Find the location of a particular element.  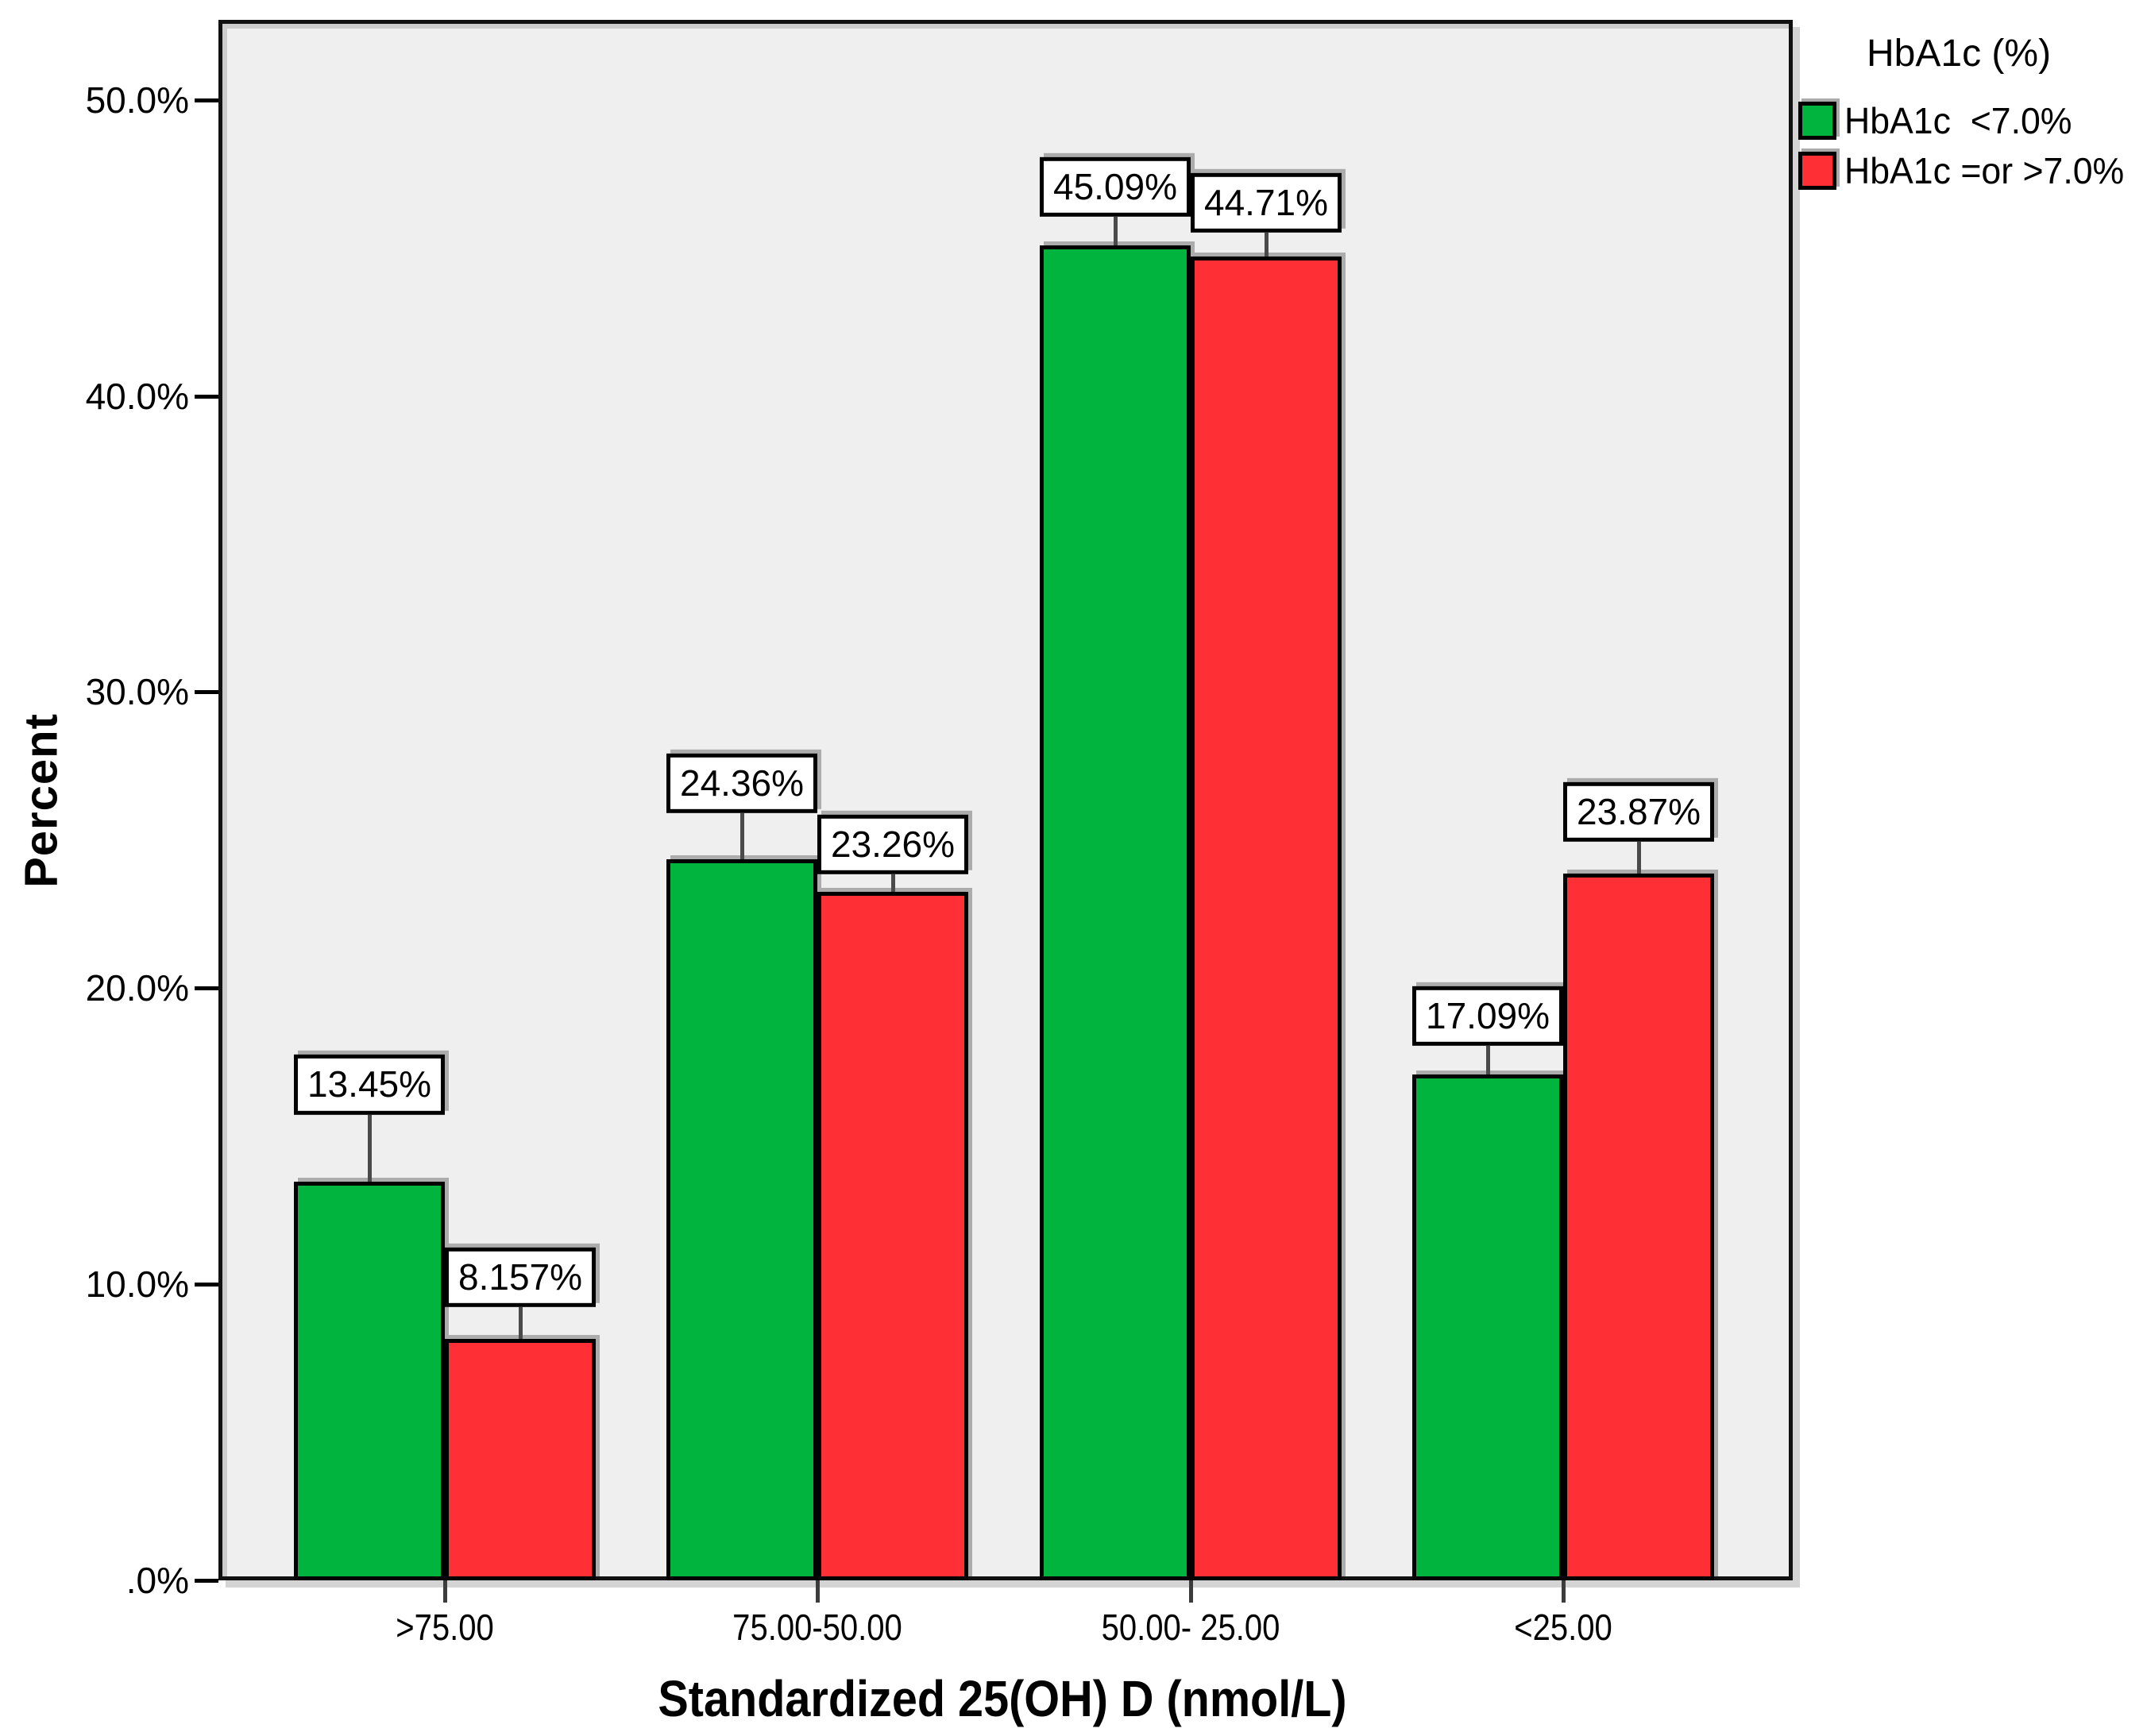

bar-value-label: 17.09% is located at coordinates (1487, 1016).